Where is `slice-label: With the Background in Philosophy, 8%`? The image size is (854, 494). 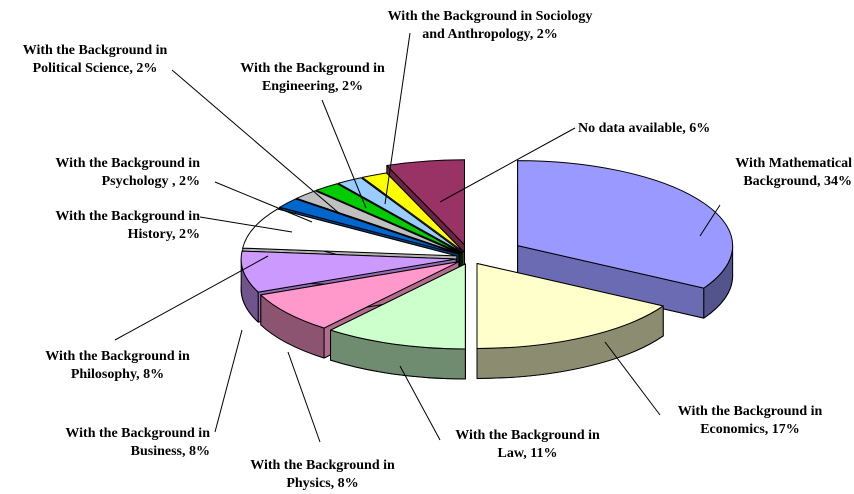
slice-label: With the Background in Philosophy, 8% is located at coordinates (117, 365).